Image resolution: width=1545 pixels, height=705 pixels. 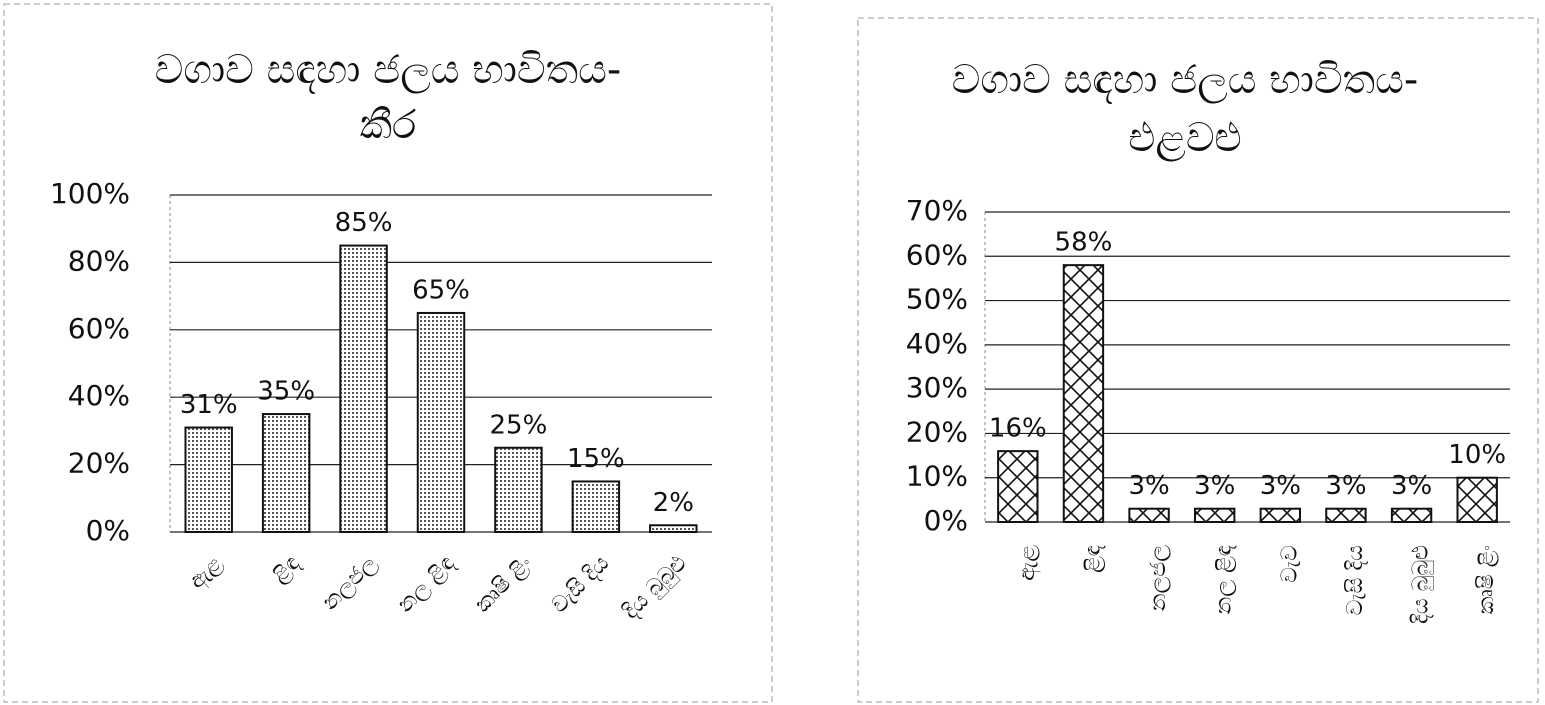 What do you see at coordinates (937, 387) in the screenshot?
I see `y-tick-label: 30%` at bounding box center [937, 387].